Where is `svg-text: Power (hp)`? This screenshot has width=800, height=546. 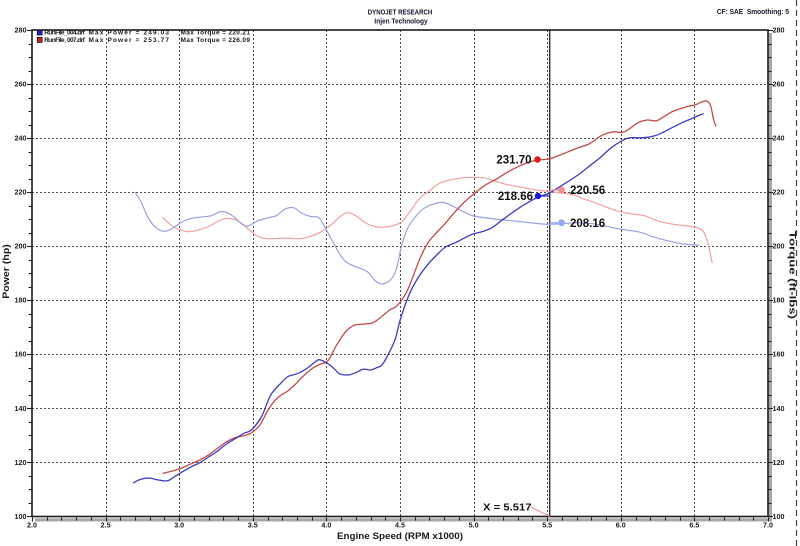 svg-text: Power (hp) is located at coordinates (6, 271).